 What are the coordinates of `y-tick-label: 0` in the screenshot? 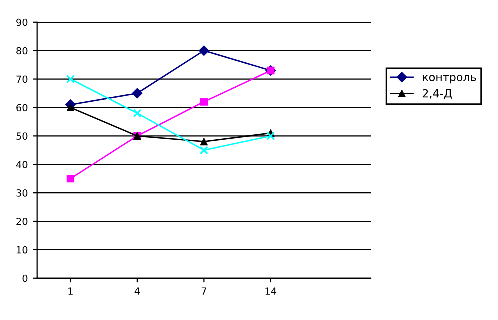 It's located at (25, 278).